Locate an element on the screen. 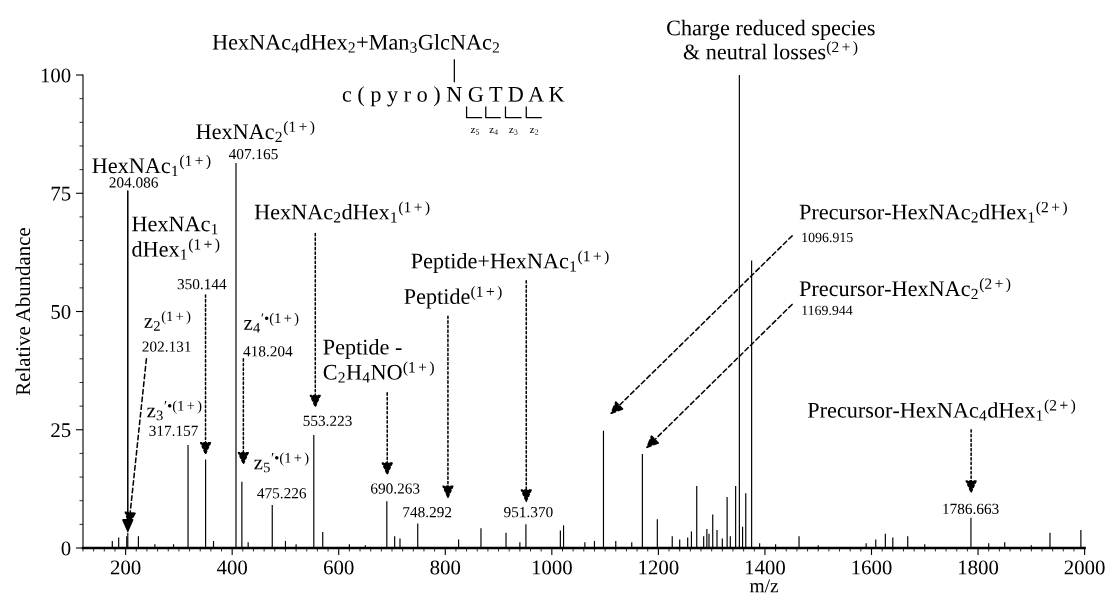 Image resolution: width=1117 pixels, height=605 pixels. annotation: 418.204 is located at coordinates (268, 351).